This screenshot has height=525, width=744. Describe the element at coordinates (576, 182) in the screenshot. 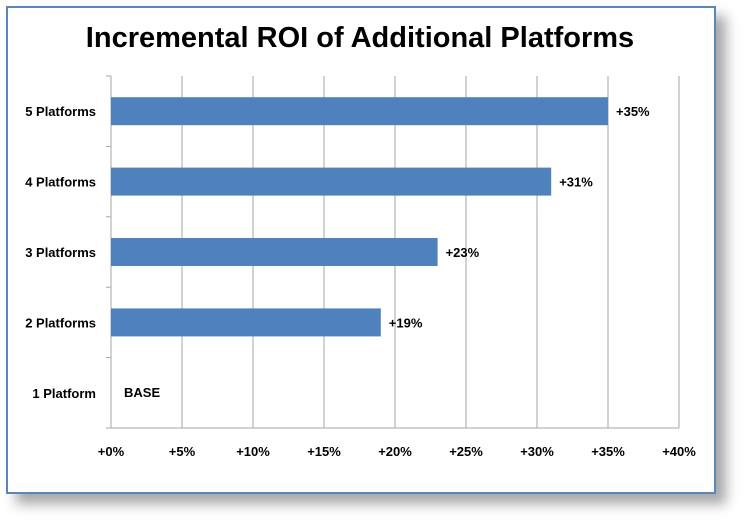

I see `data-label: +31%` at that location.